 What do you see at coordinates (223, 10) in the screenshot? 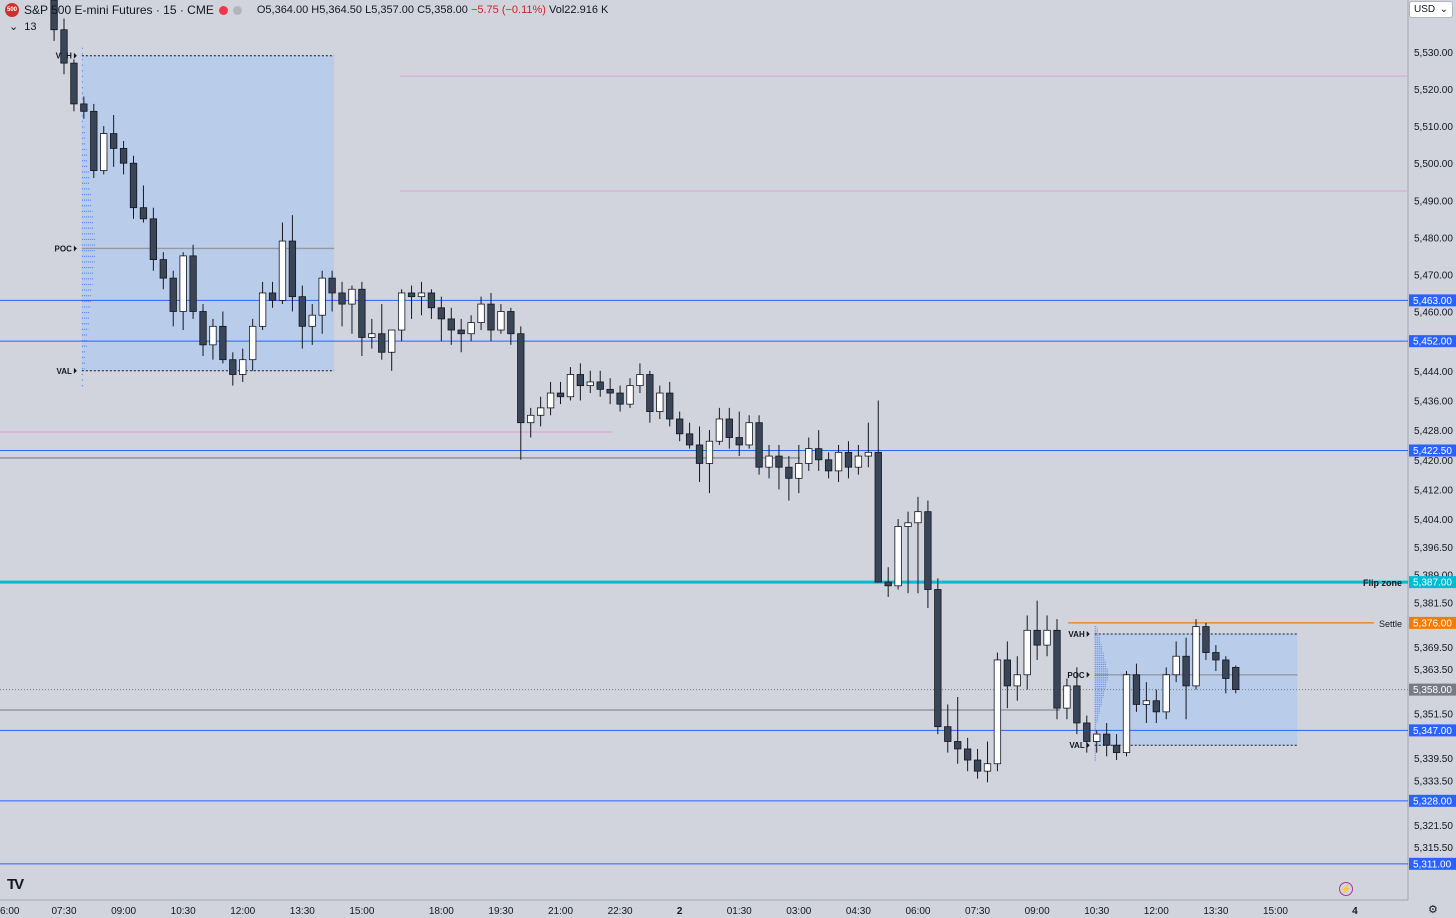
I see `market-status-icon` at bounding box center [223, 10].